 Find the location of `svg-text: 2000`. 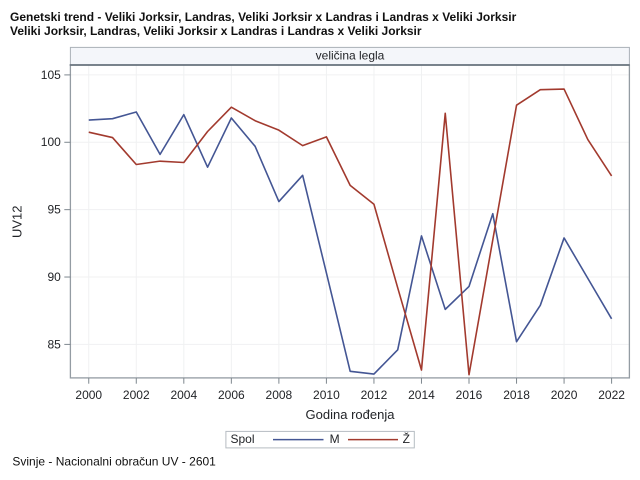

svg-text: 2000 is located at coordinates (88, 395).